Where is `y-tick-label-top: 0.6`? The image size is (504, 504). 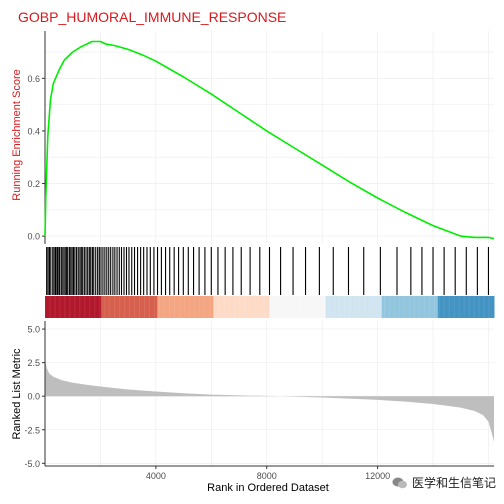
y-tick-label-top: 0.6 is located at coordinates (33, 79).